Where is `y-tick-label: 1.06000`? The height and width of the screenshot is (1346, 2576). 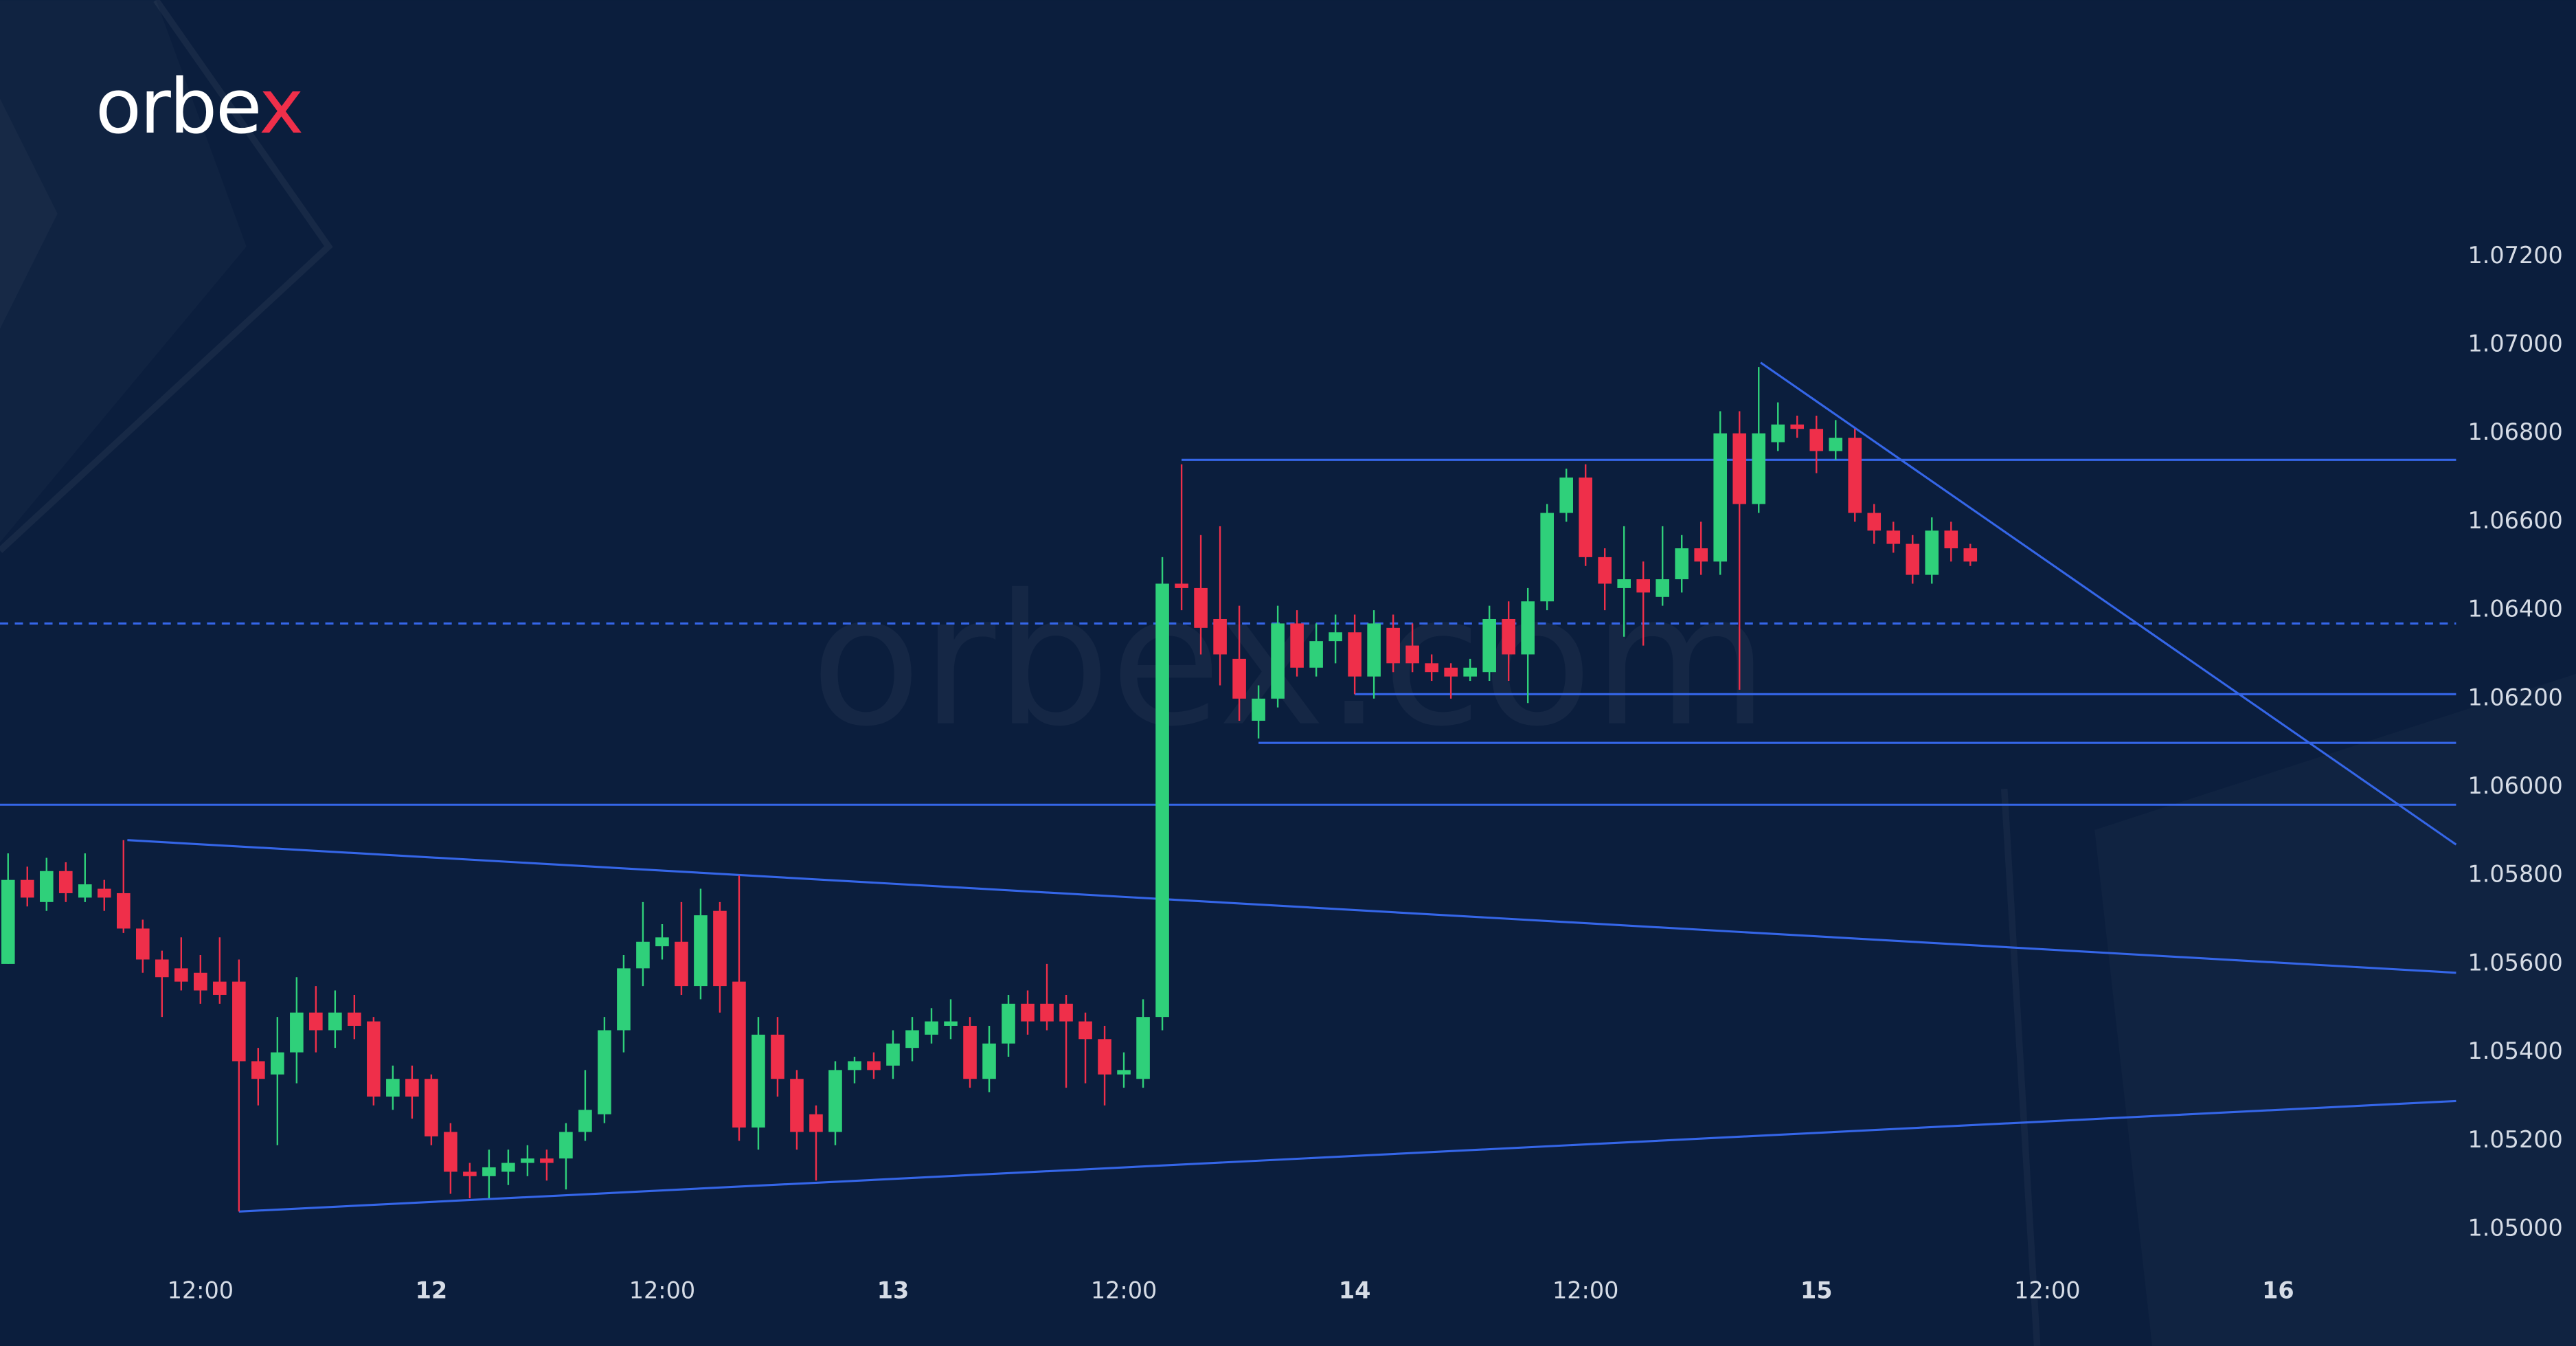 y-tick-label: 1.06000 is located at coordinates (2514, 785).